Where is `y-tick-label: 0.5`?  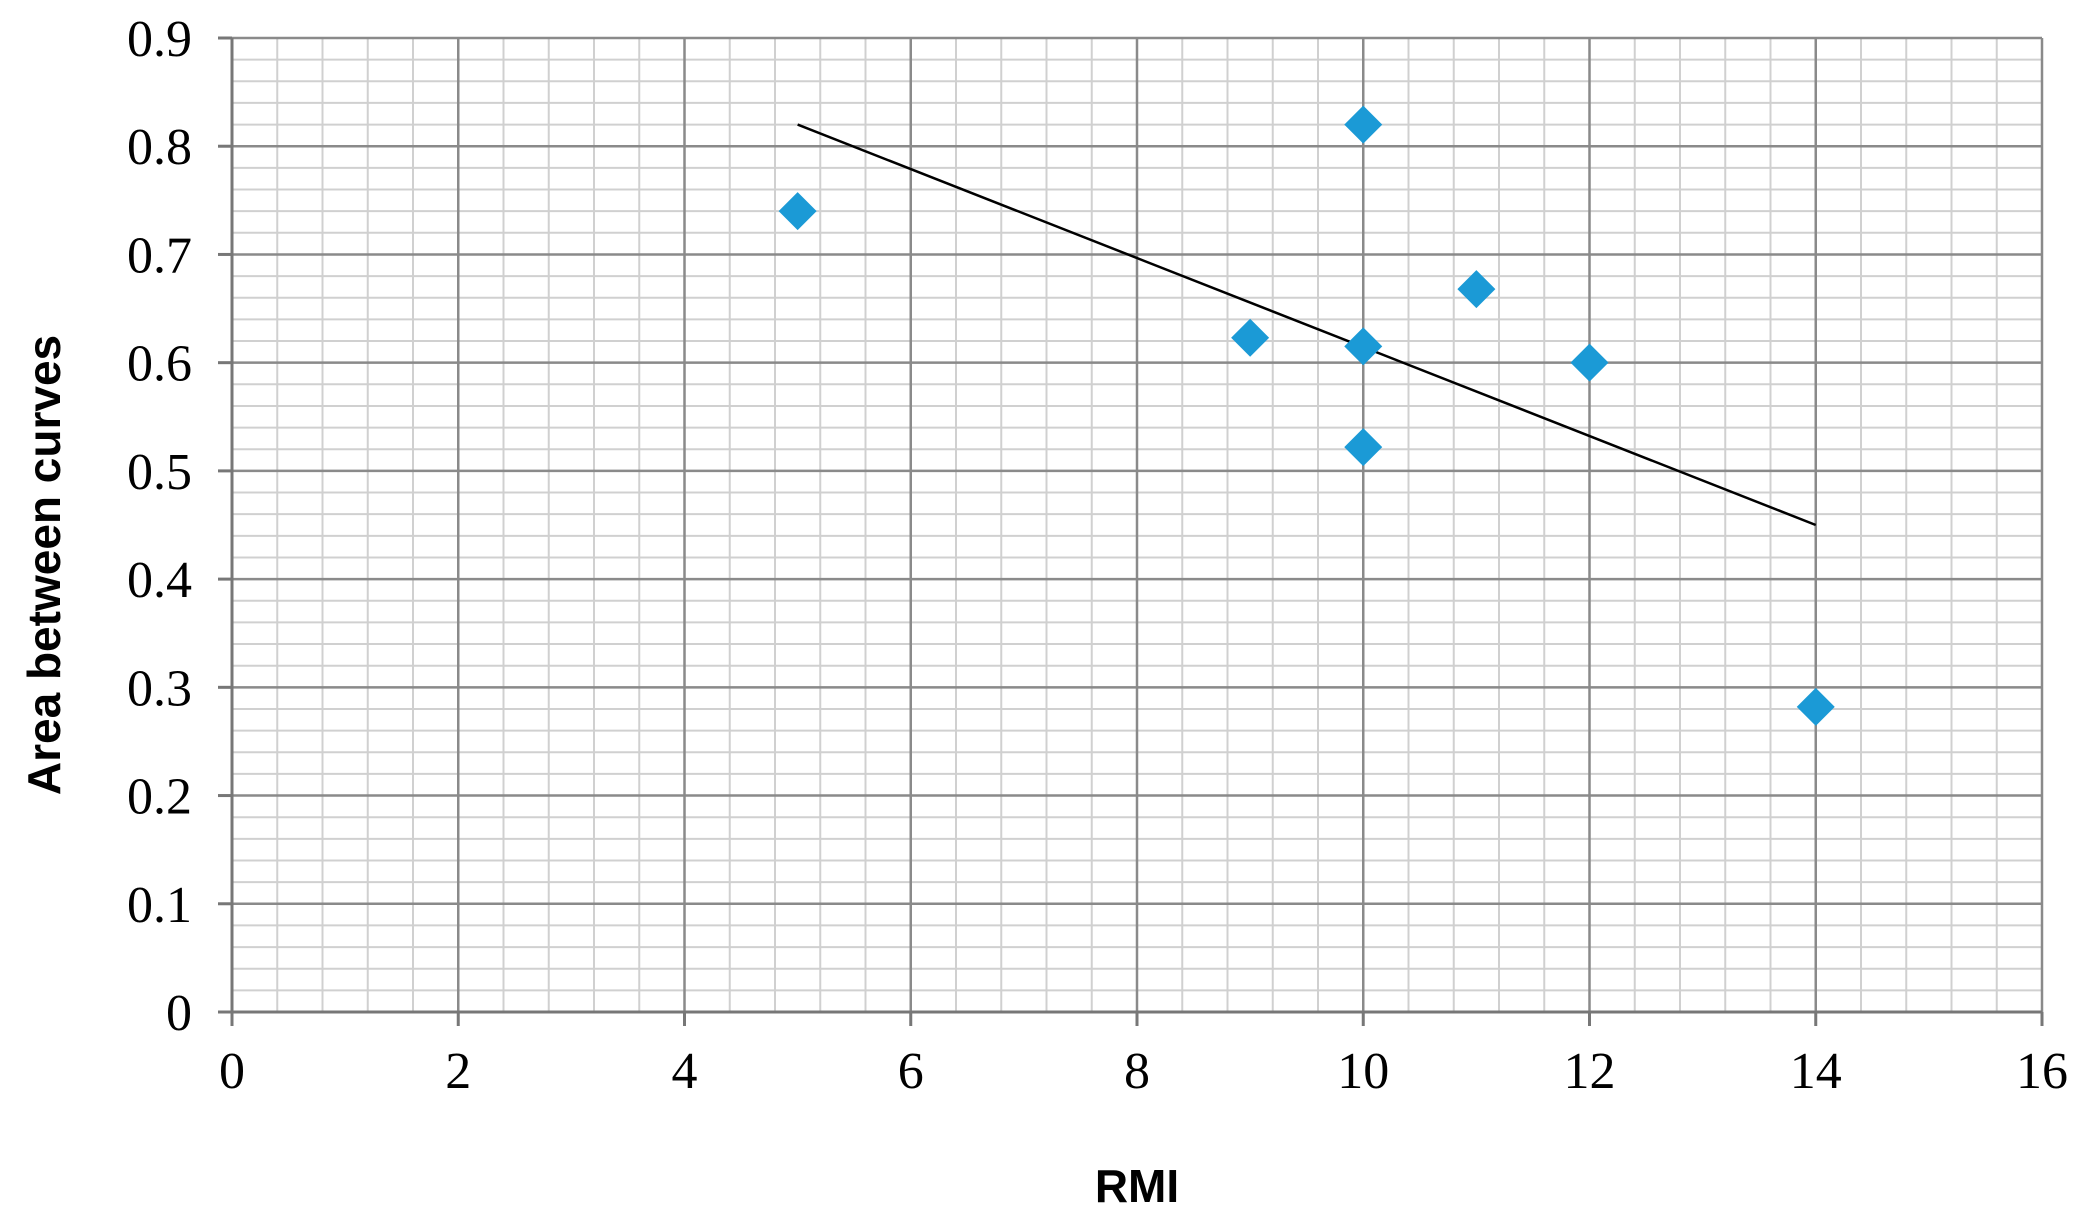 y-tick-label: 0.5 is located at coordinates (159, 472).